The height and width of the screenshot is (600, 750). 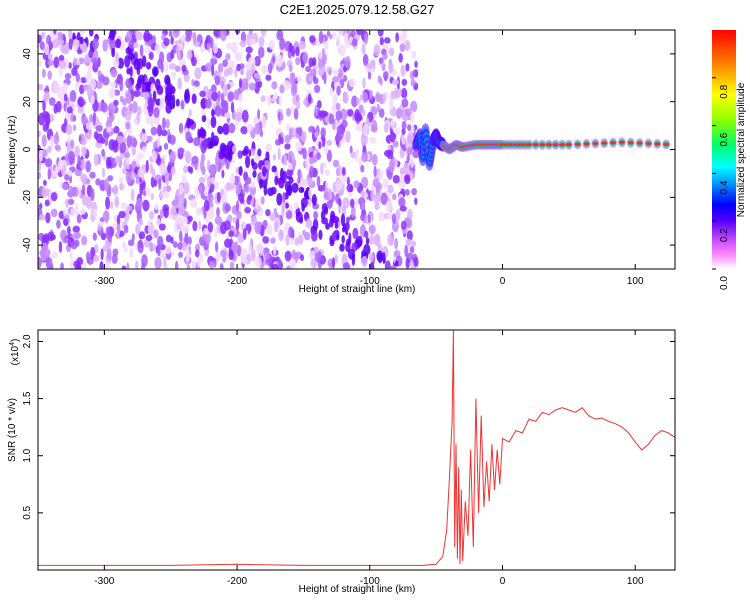 I want to click on colorbar-tick-label: 0.6, so click(x=724, y=139).